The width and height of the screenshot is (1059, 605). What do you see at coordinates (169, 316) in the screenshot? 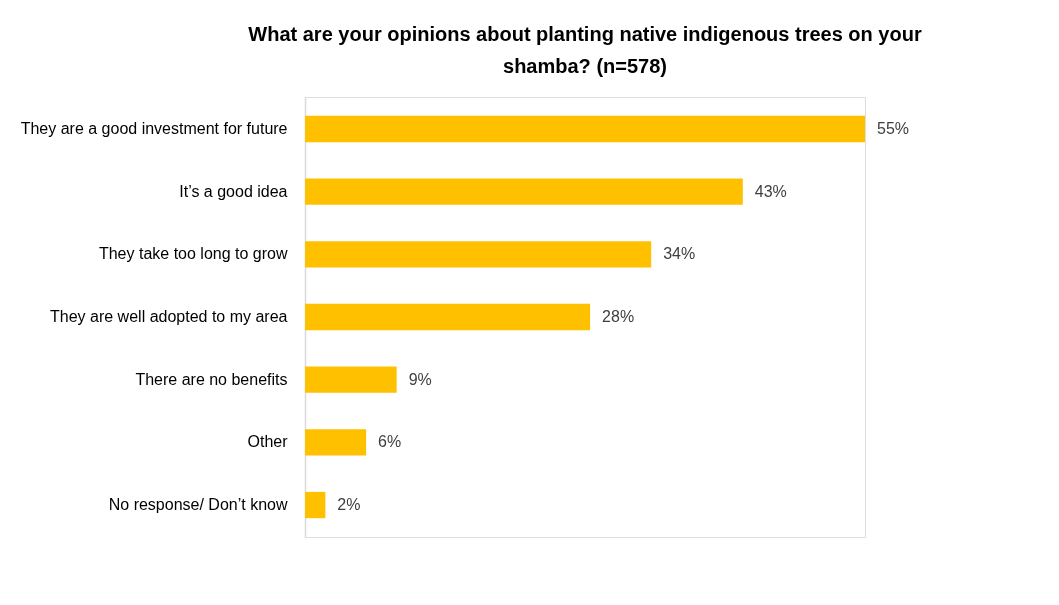
I see `y-tick-label: They are well adopted to my area` at bounding box center [169, 316].